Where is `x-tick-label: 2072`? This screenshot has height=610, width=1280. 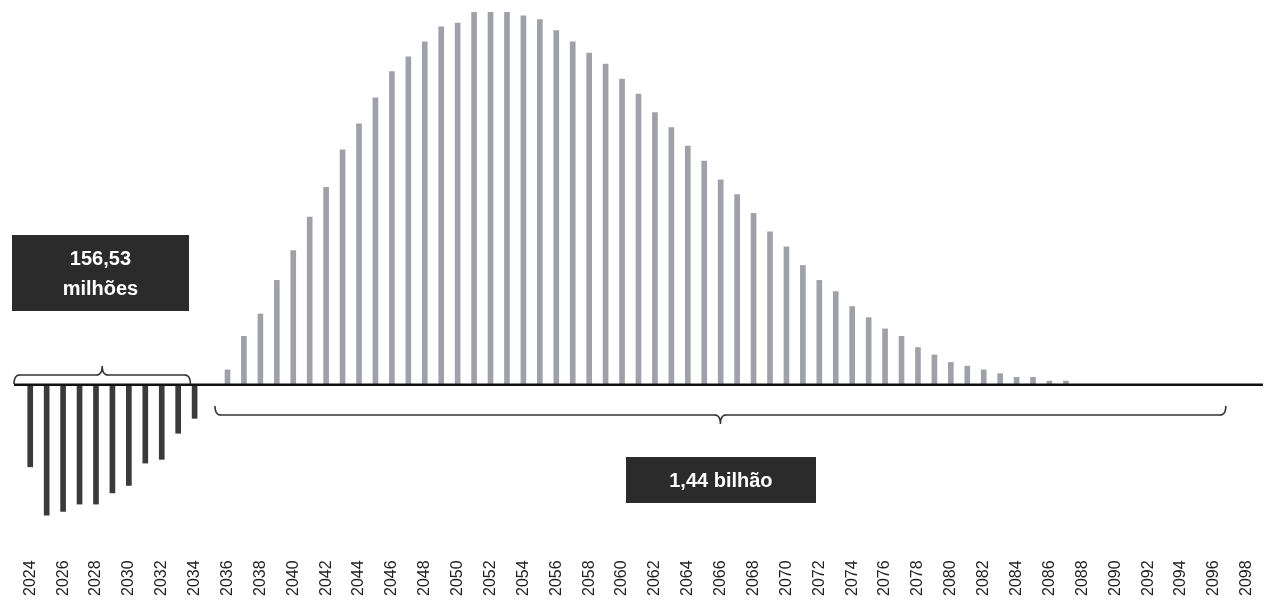 x-tick-label: 2072 is located at coordinates (818, 578).